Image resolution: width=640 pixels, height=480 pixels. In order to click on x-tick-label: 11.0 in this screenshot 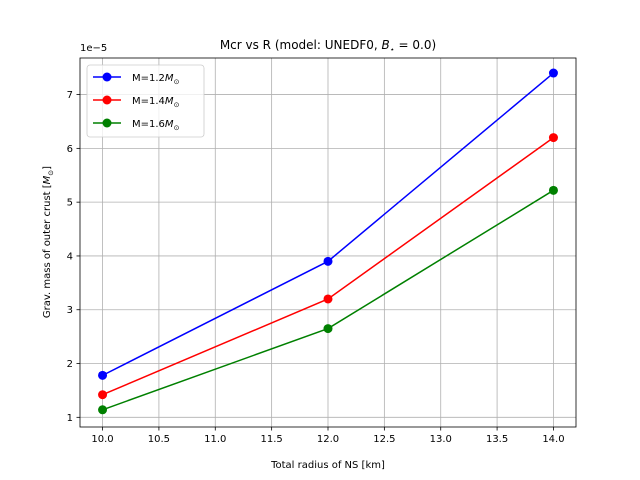, I will do `click(215, 439)`.